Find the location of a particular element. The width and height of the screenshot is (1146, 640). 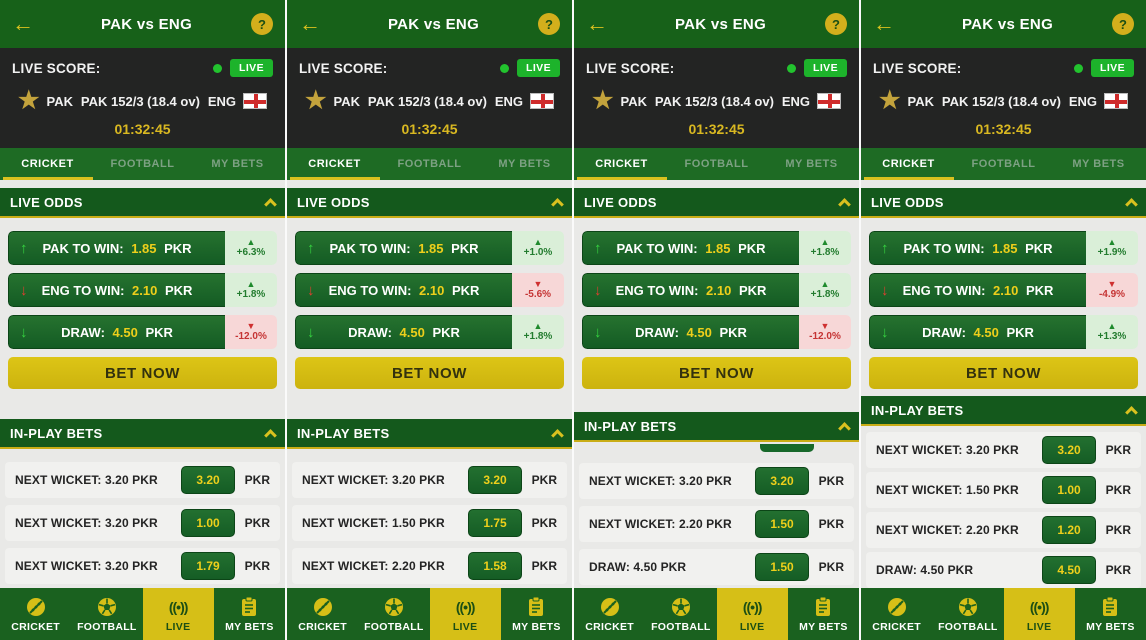

odds-value-button: 1.58 is located at coordinates (495, 566).